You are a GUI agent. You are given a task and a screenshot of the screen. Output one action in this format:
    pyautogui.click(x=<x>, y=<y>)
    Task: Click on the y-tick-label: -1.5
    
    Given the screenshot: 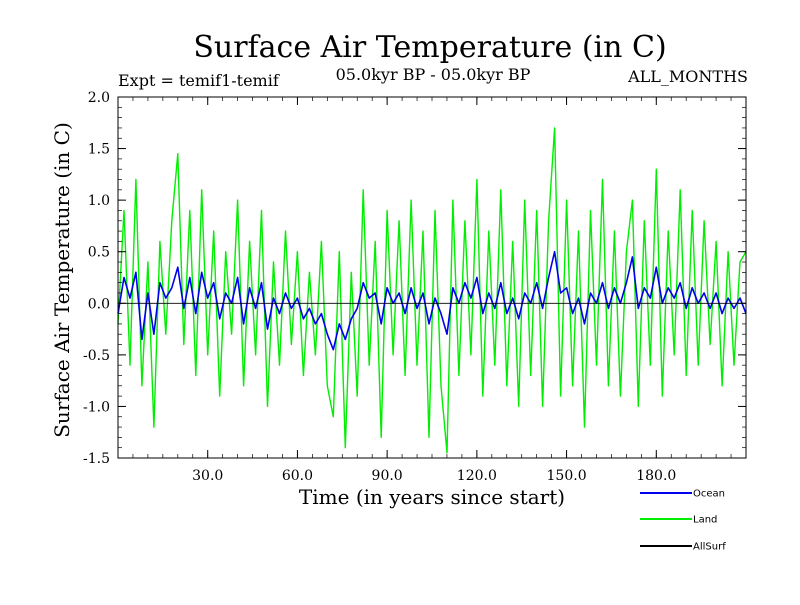 What is the action you would take?
    pyautogui.click(x=96, y=459)
    